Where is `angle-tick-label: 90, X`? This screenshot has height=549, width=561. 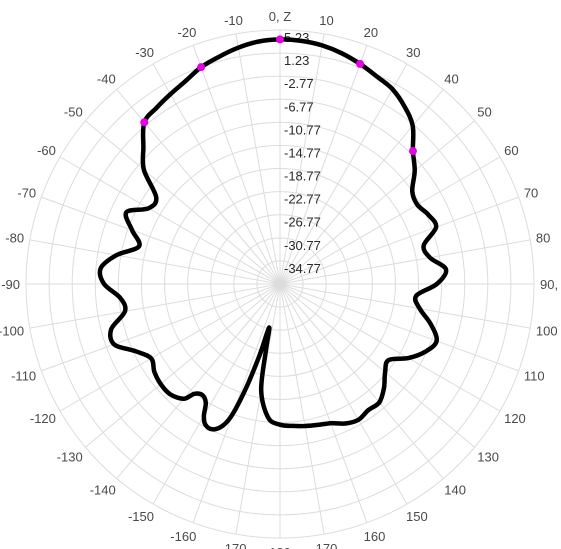 angle-tick-label: 90, X is located at coordinates (550, 284).